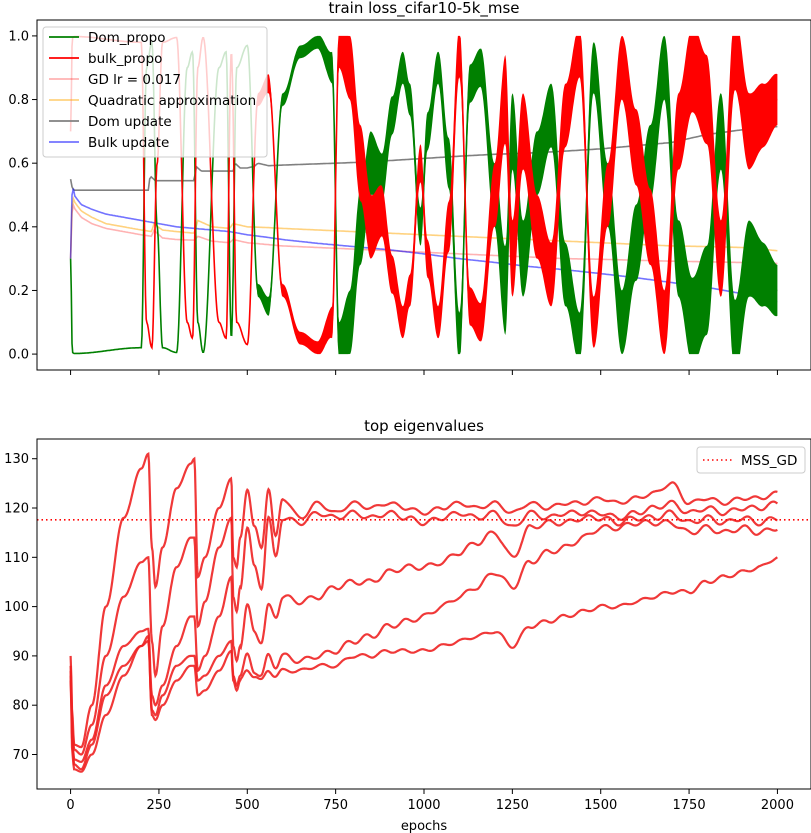 The image size is (811, 833). What do you see at coordinates (769, 461) in the screenshot?
I see `legend-mss-gd-label: MSS_GD` at bounding box center [769, 461].